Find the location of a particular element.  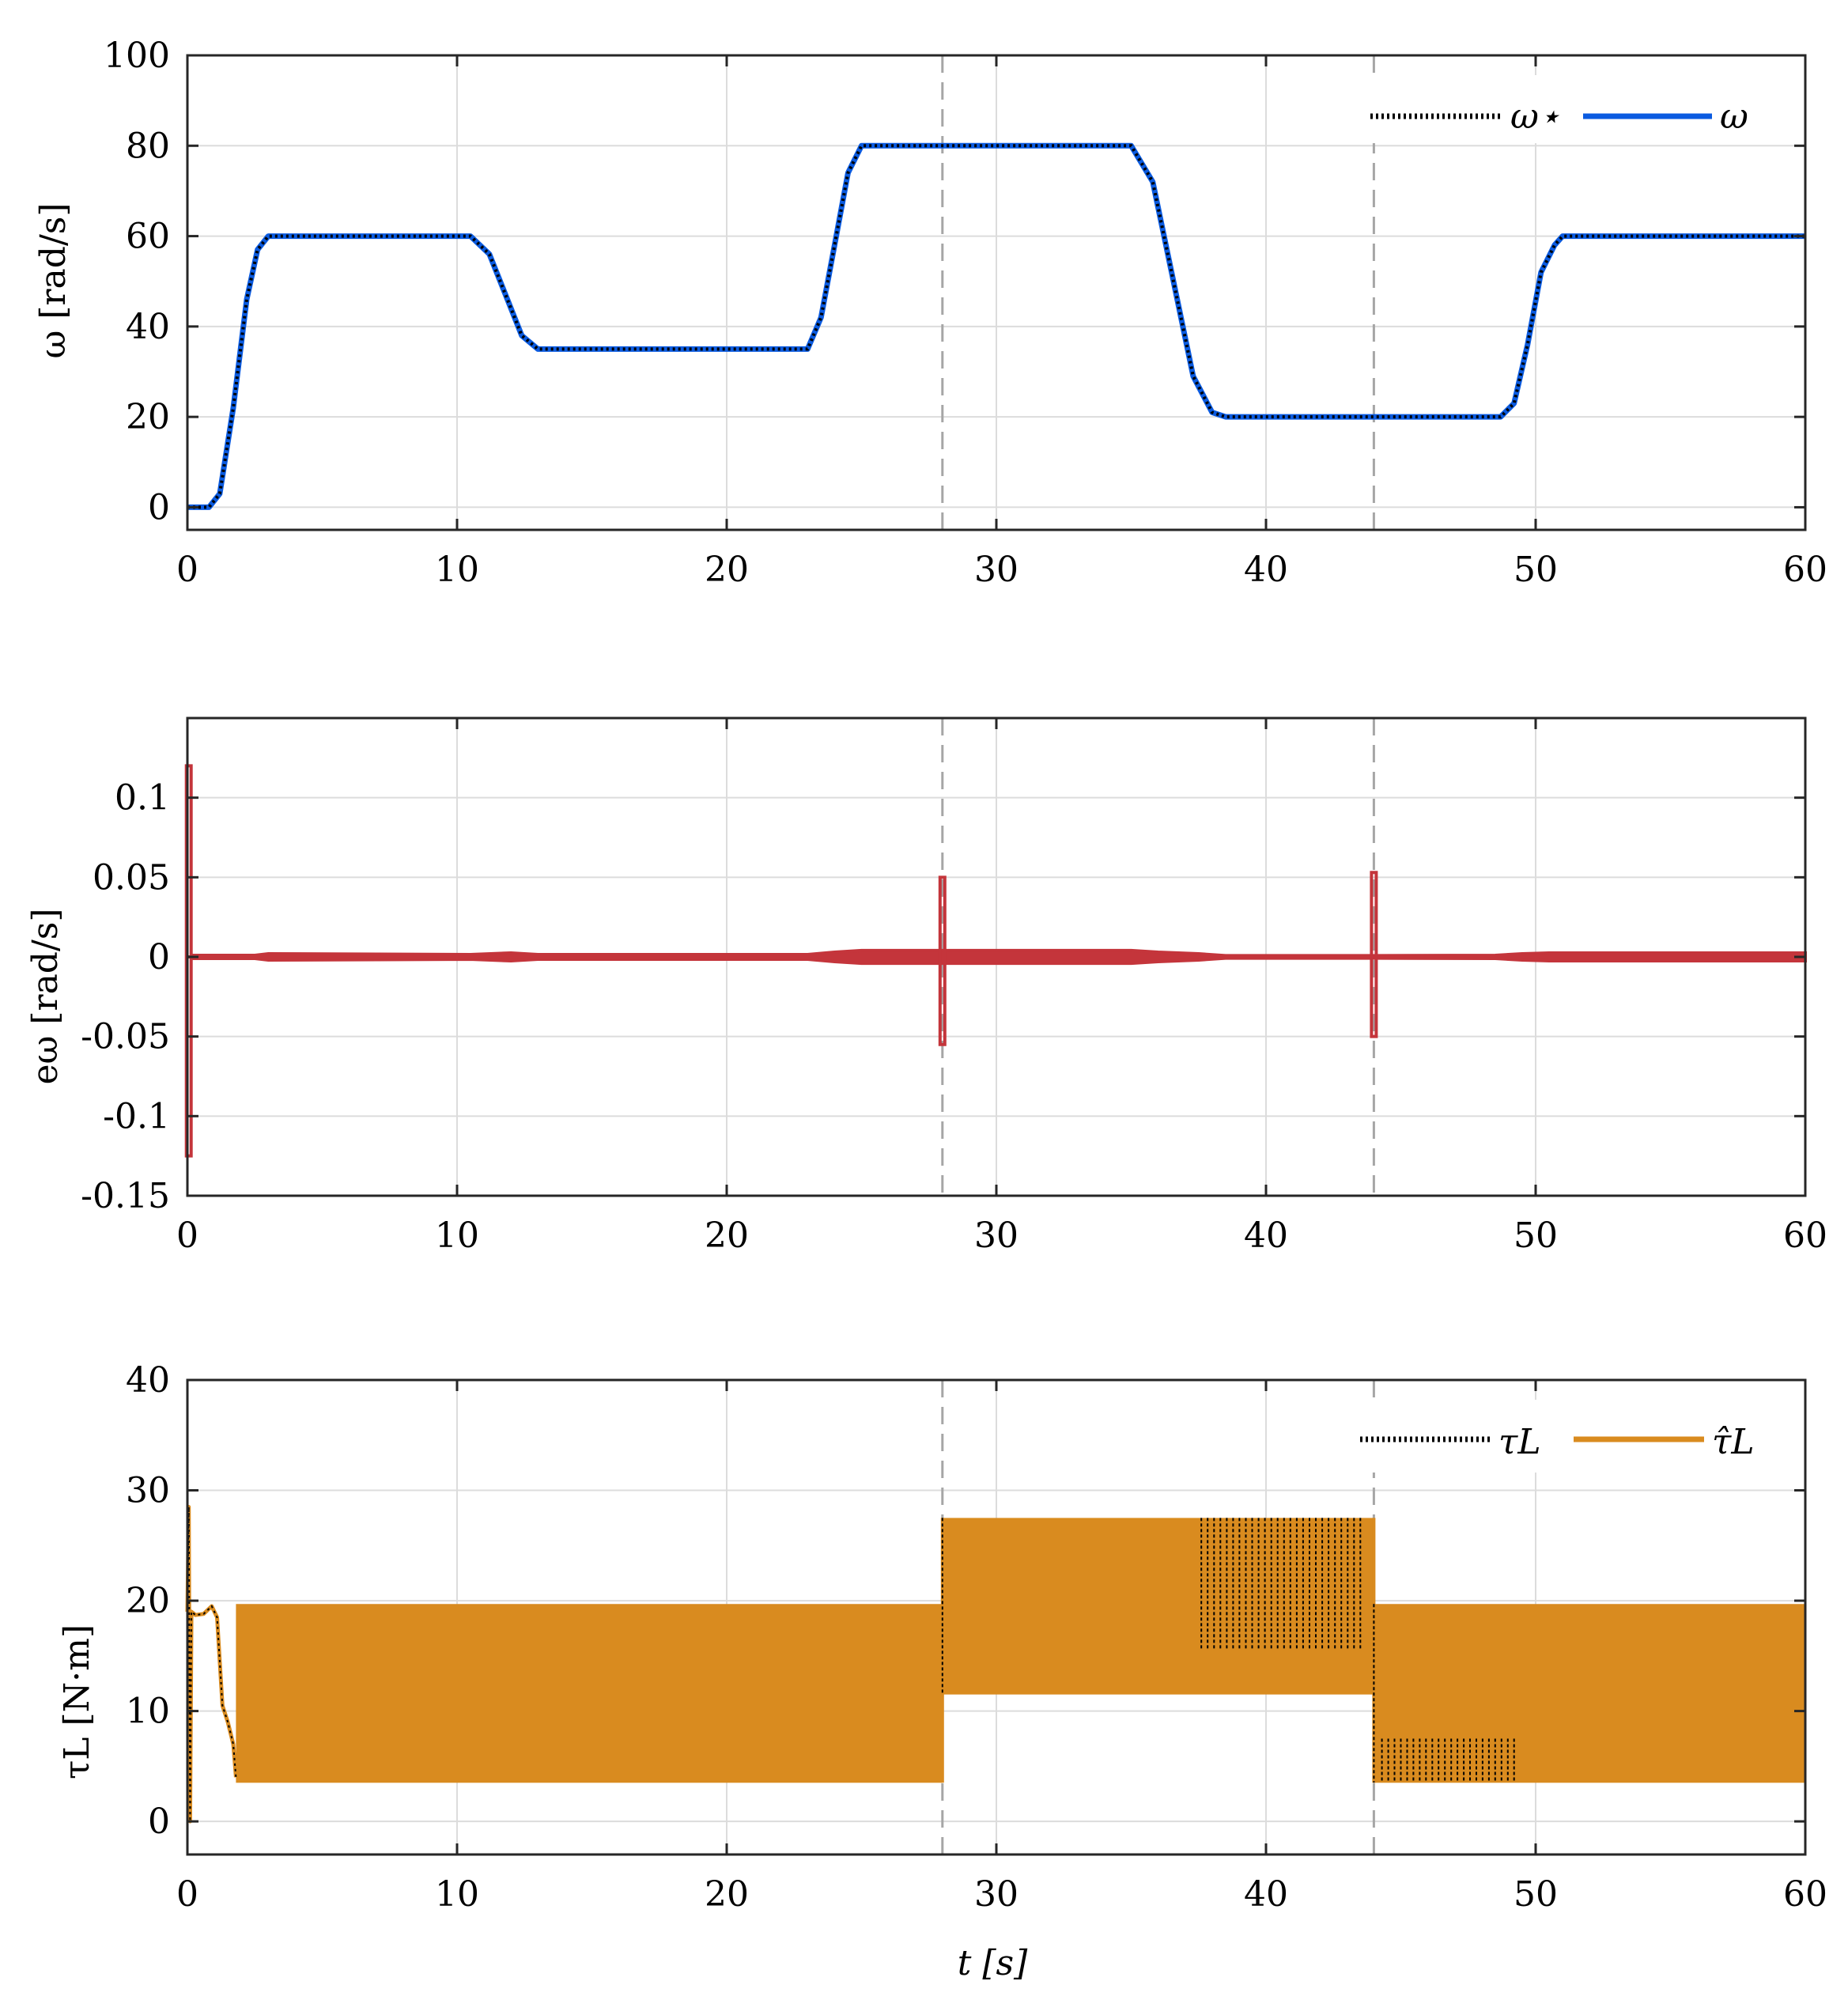

torque-reference-transient is located at coordinates (212, 1664).